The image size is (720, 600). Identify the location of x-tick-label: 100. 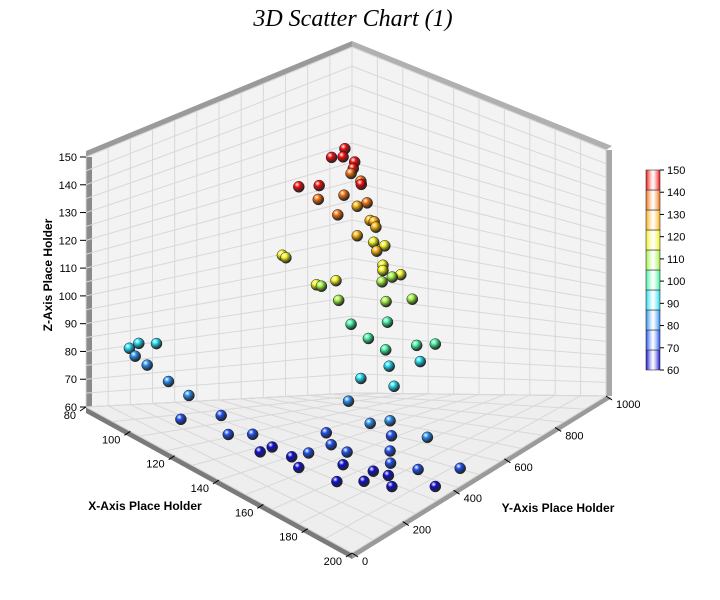
(111, 440).